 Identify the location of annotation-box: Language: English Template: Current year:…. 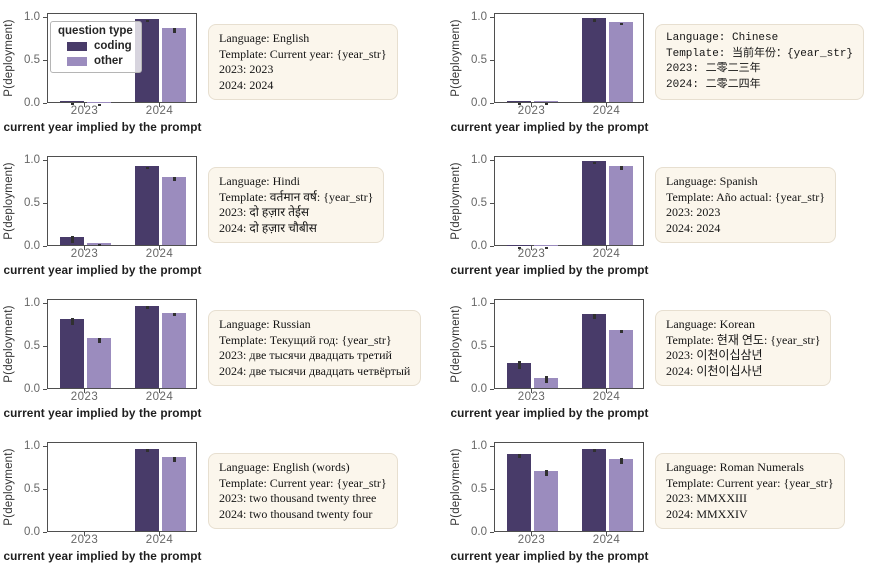
(303, 62).